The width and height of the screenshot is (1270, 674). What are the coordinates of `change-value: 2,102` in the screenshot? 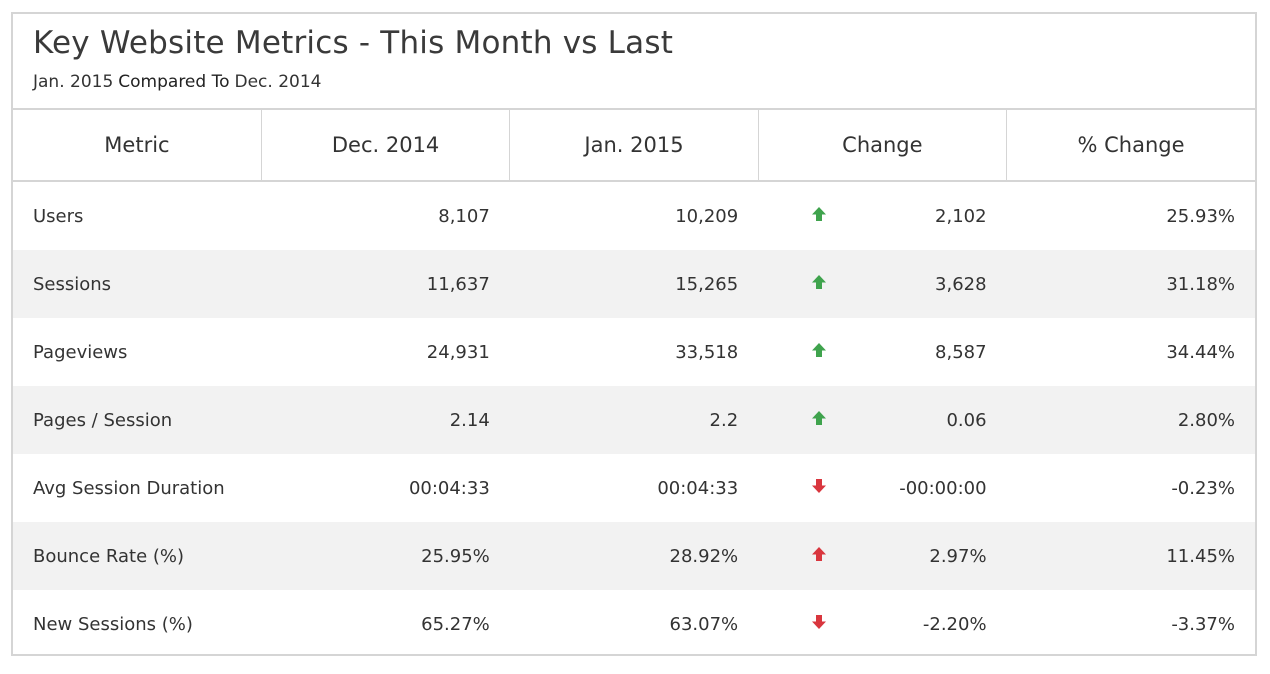 It's located at (961, 216).